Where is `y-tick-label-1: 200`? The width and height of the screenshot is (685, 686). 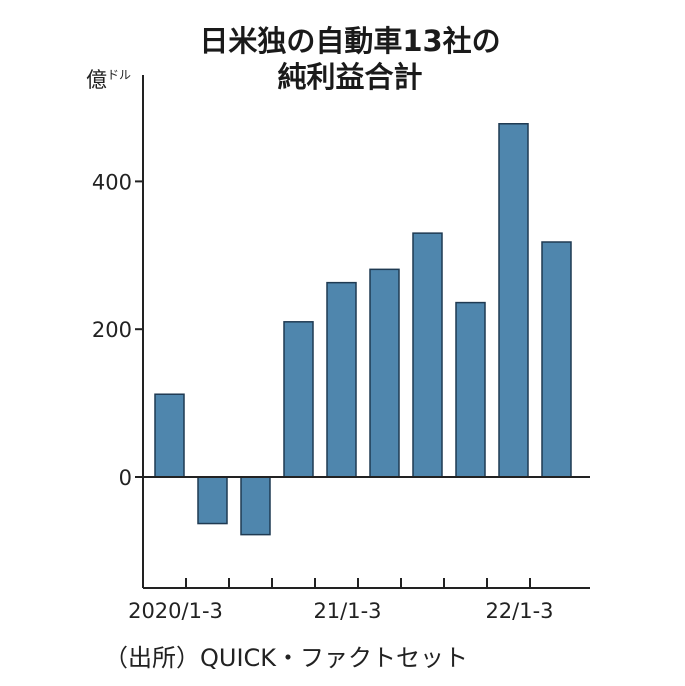
y-tick-label-1: 200 is located at coordinates (112, 330).